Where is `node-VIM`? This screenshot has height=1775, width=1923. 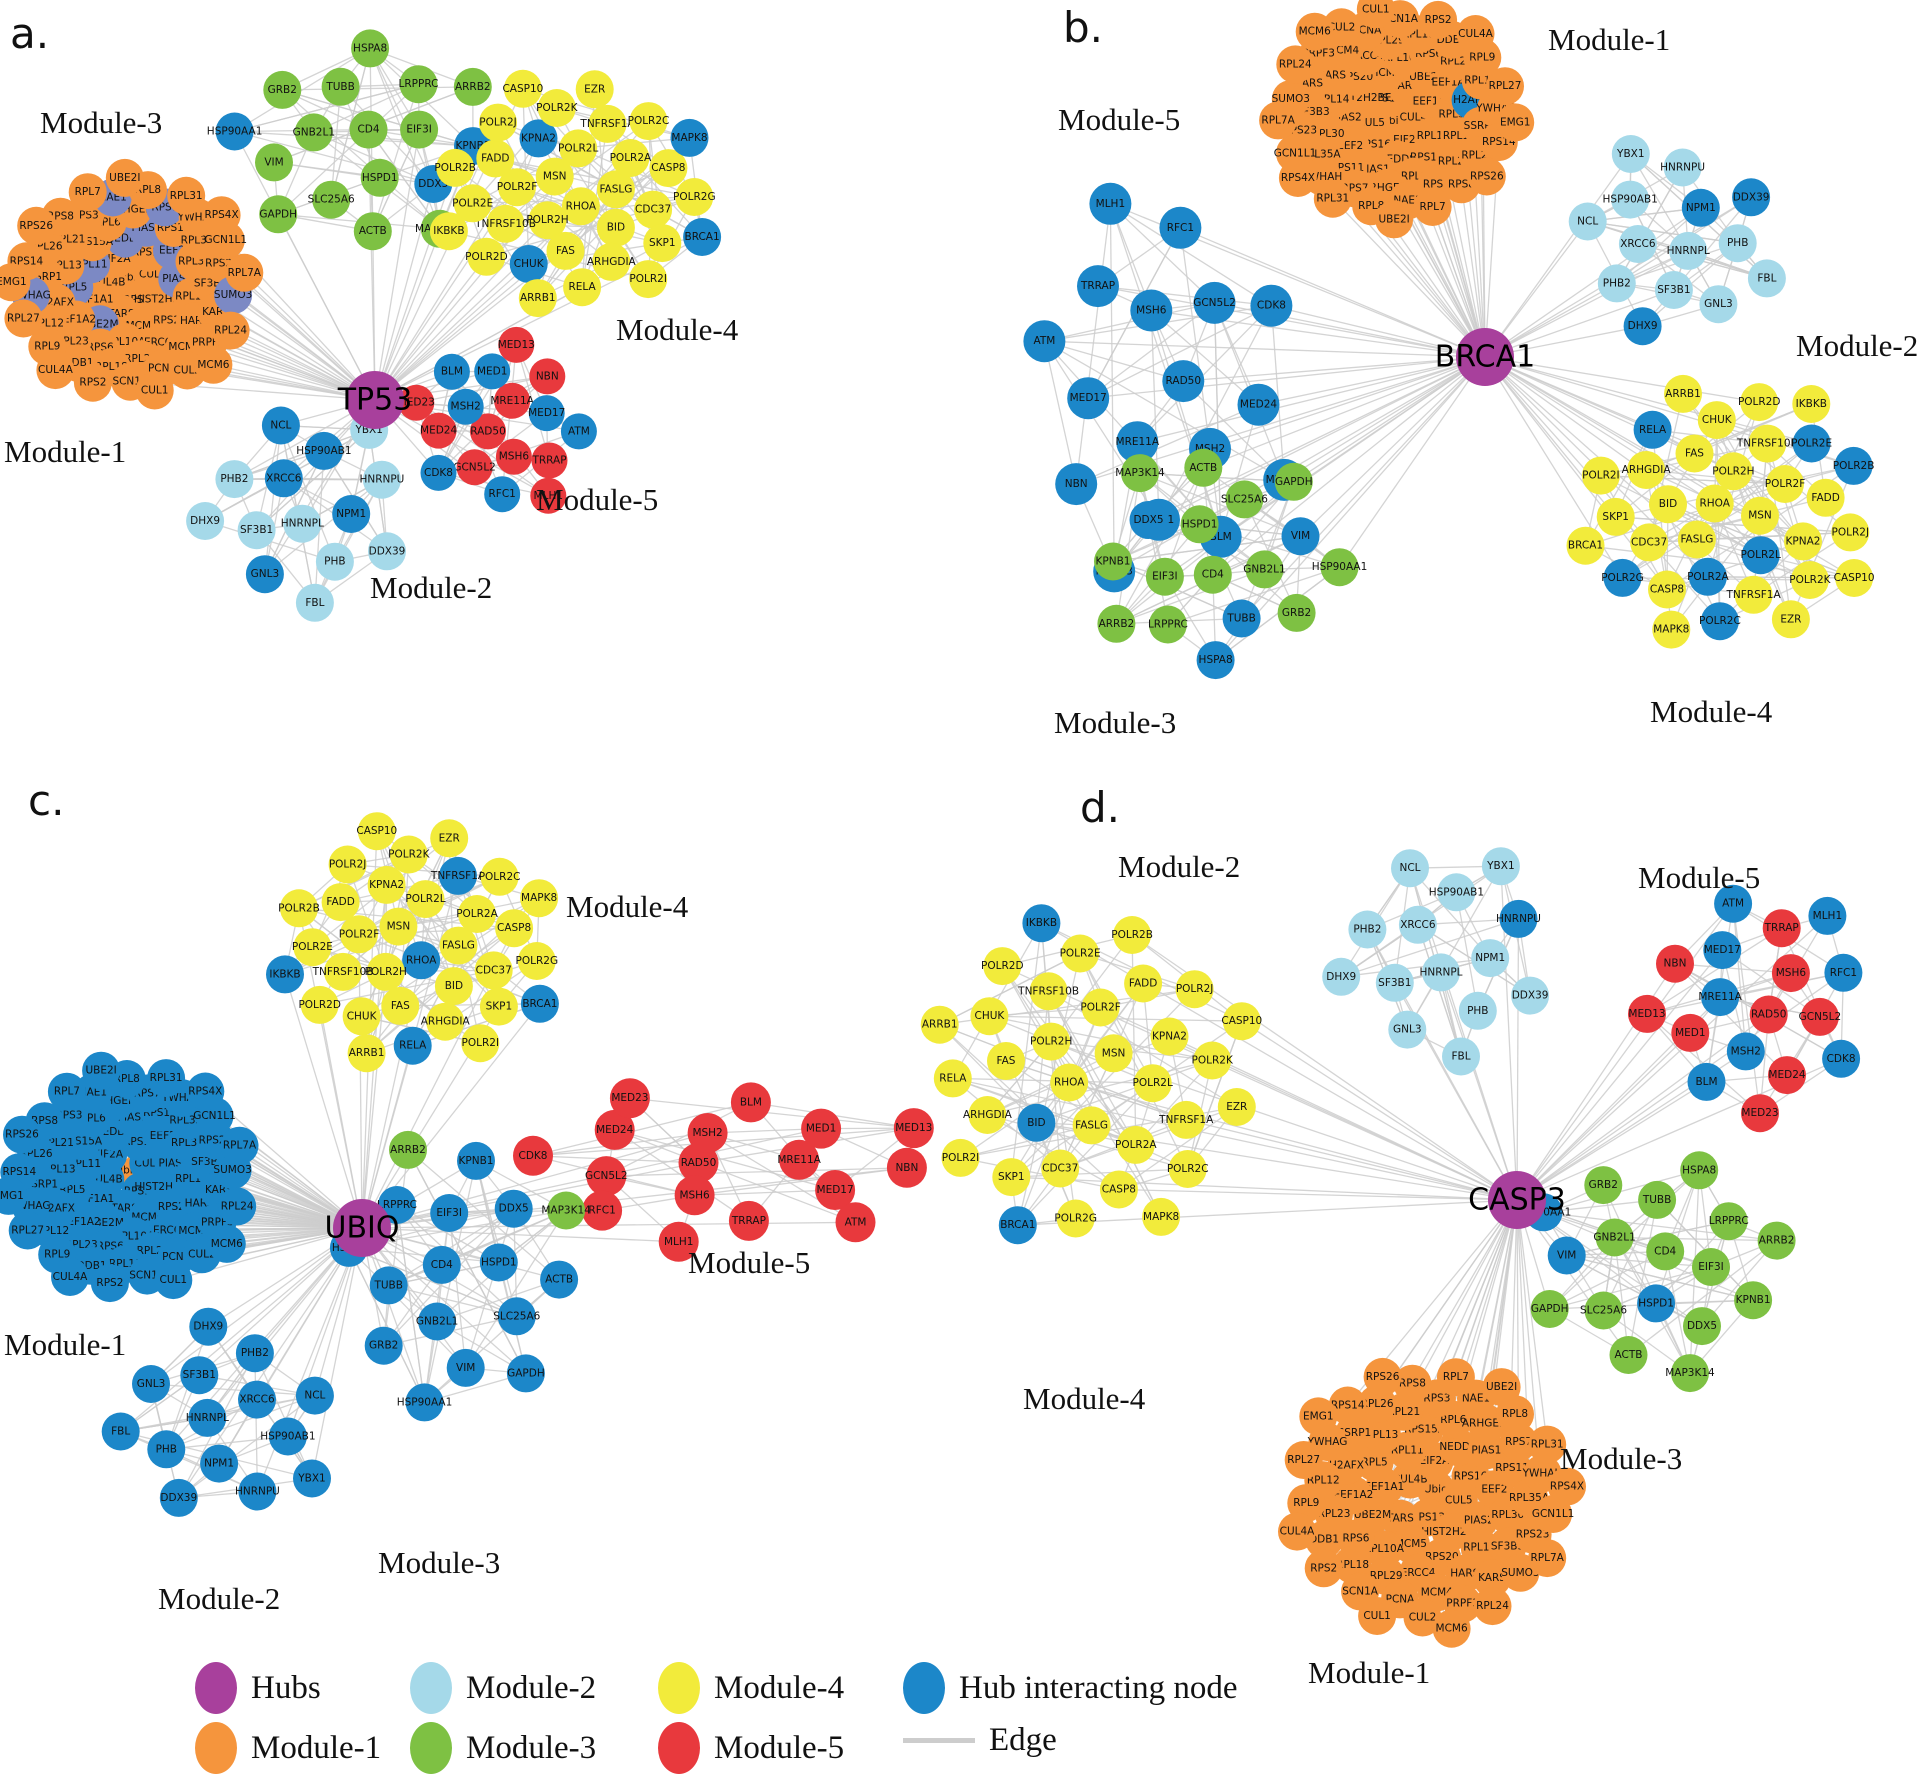
node-VIM is located at coordinates (274, 162).